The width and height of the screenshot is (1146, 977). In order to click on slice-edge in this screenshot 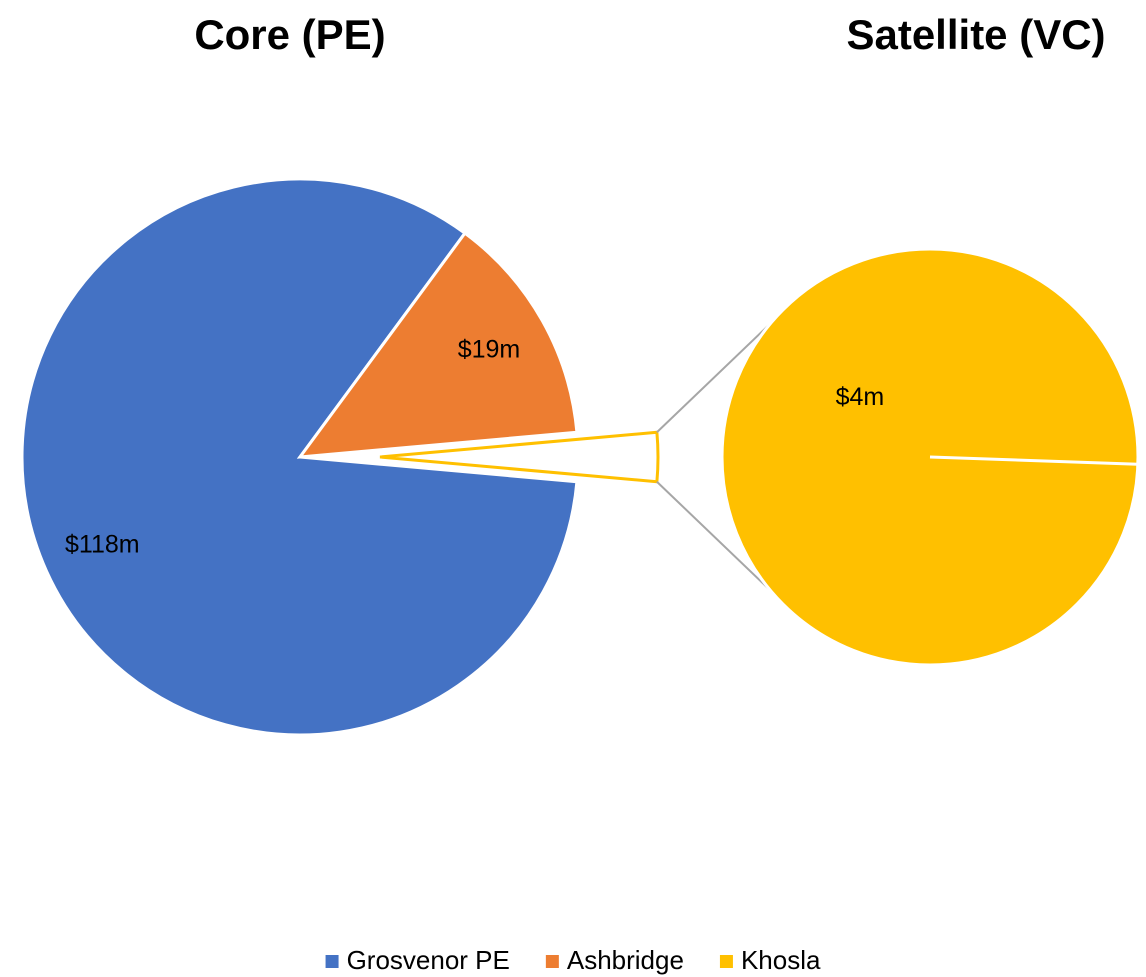, I will do `click(1033, 460)`.